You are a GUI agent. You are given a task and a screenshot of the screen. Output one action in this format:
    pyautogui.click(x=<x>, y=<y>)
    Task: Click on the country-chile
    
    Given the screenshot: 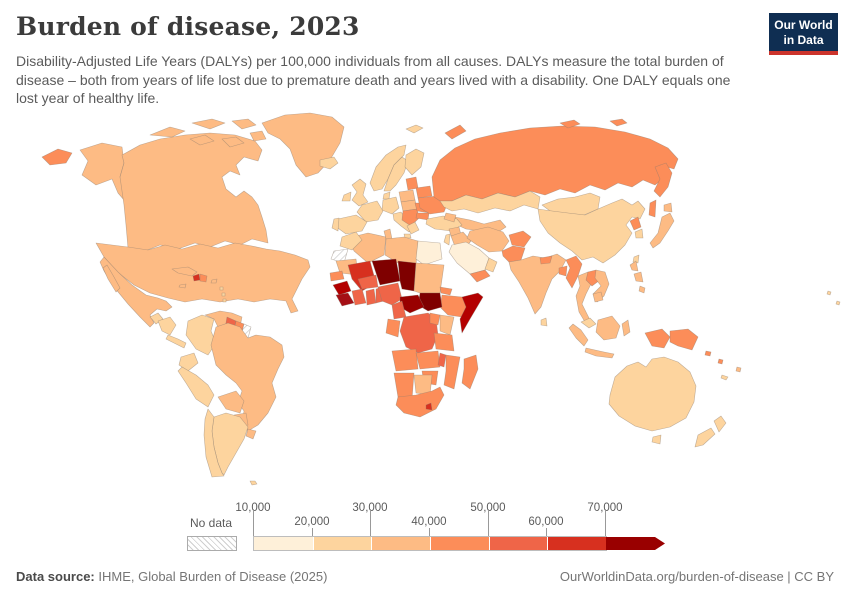 What is the action you would take?
    pyautogui.click(x=214, y=443)
    